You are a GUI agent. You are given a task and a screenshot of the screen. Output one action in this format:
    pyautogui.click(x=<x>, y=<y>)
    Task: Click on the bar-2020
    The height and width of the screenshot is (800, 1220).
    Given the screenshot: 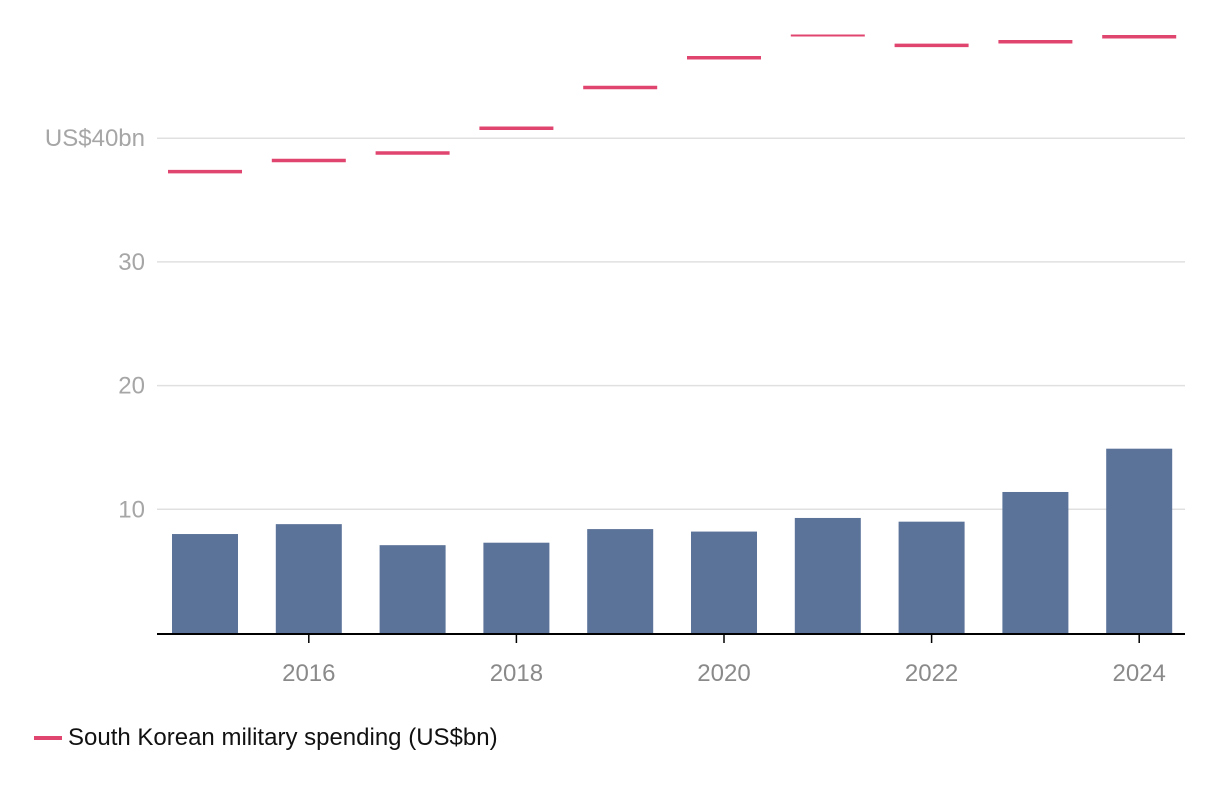 What is the action you would take?
    pyautogui.click(x=724, y=582)
    